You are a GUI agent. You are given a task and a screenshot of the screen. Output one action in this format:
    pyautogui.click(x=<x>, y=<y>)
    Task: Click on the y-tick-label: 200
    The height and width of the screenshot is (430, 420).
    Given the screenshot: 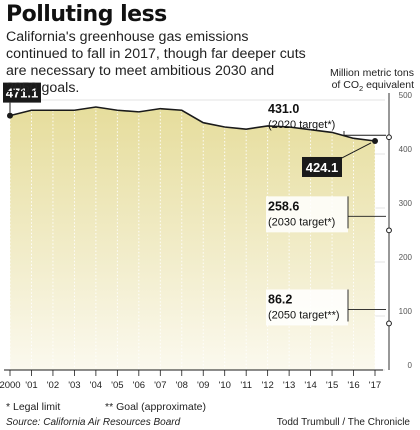 What is the action you would take?
    pyautogui.click(x=406, y=257)
    